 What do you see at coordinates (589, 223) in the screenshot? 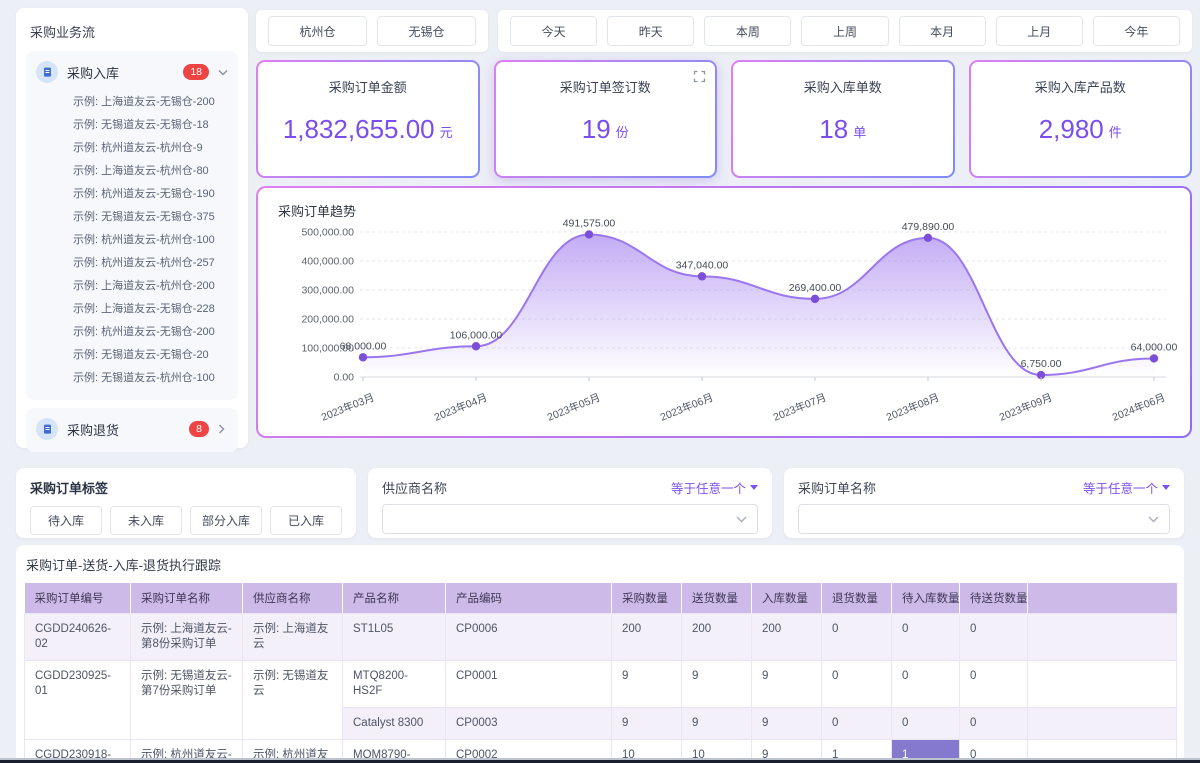
I see `data-point-label: 491,575.00` at bounding box center [589, 223].